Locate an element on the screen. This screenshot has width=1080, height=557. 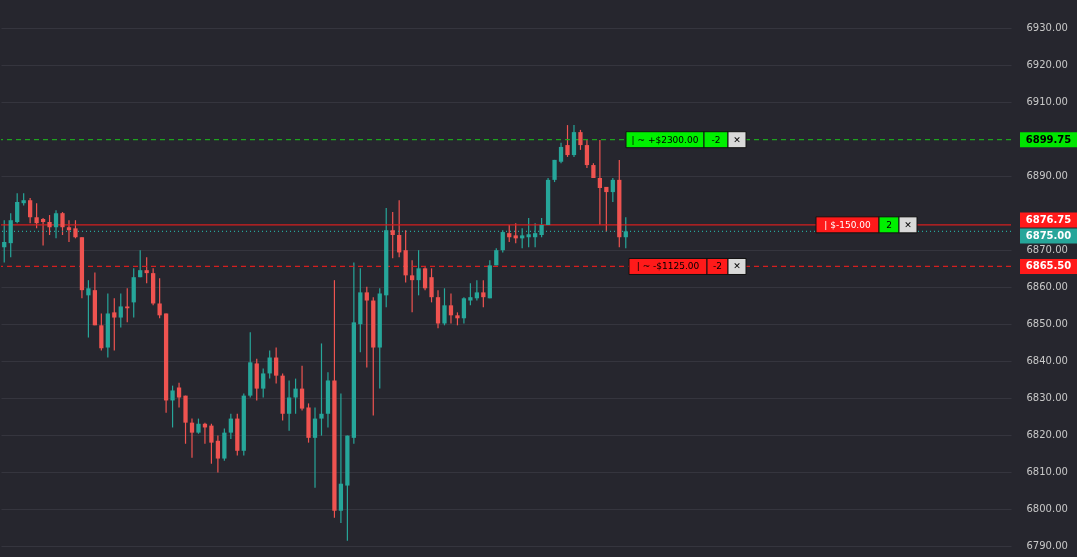
y-tick-label: 6860.00 is located at coordinates (1047, 287).